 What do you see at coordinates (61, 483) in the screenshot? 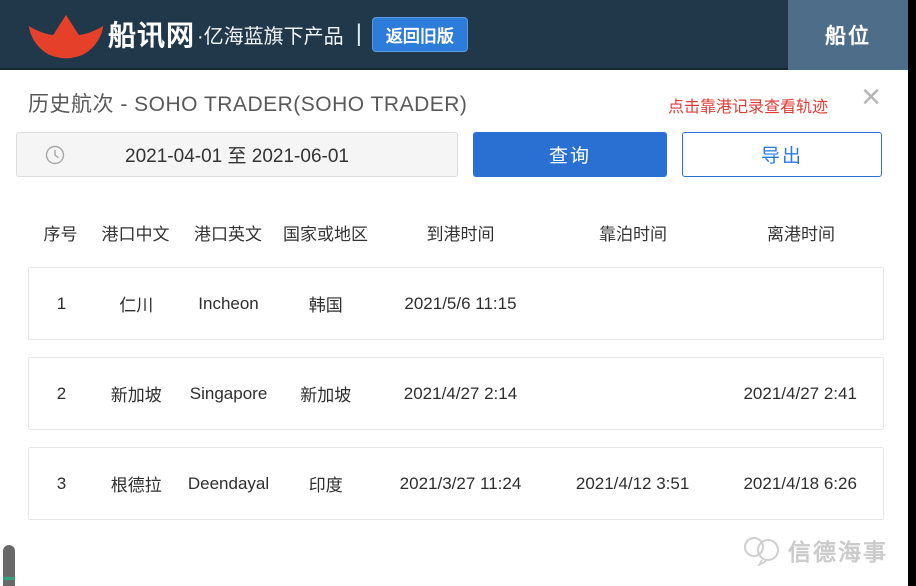
I see `cell-no: 3` at bounding box center [61, 483].